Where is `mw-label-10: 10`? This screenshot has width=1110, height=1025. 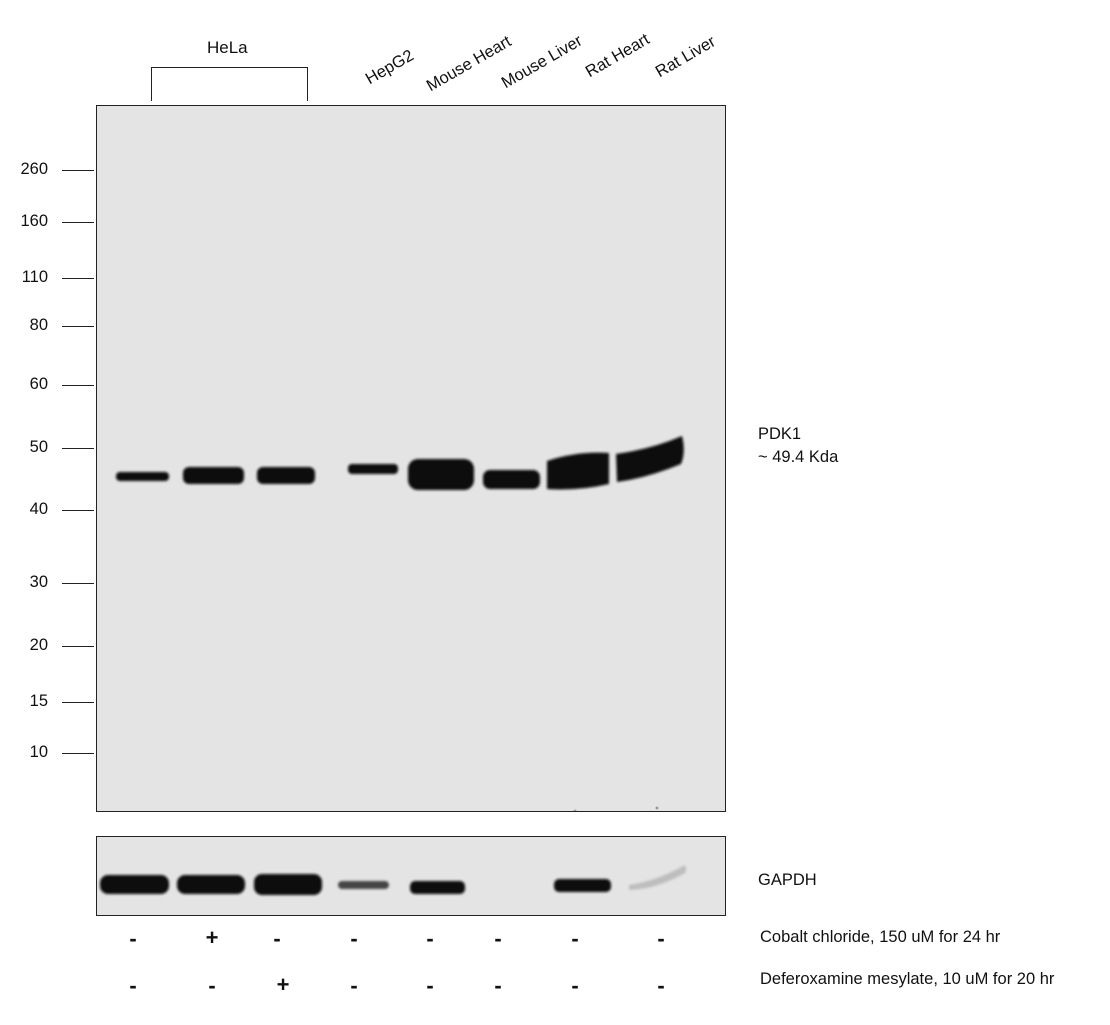 mw-label-10: 10 is located at coordinates (38, 752).